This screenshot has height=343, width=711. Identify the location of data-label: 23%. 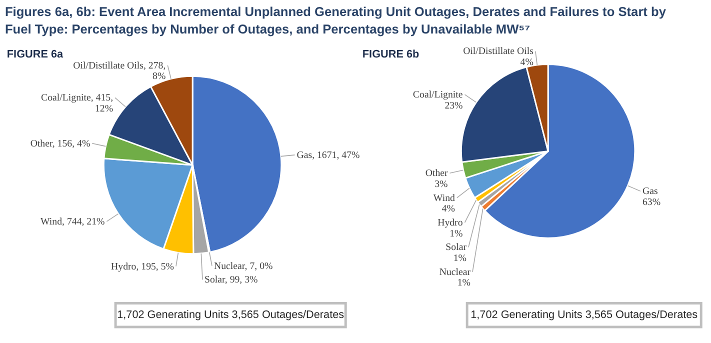
(453, 106).